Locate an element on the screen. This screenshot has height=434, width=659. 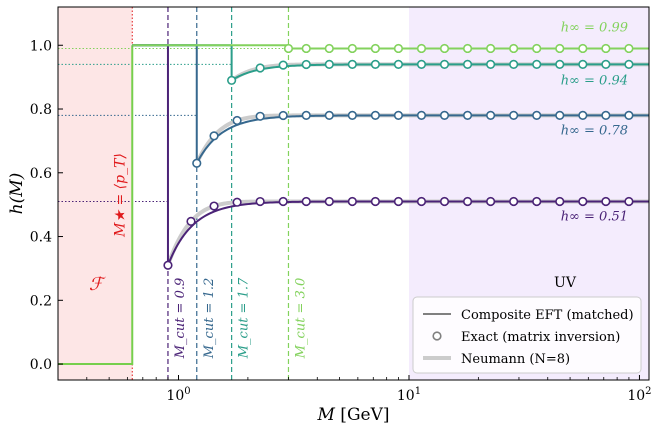
h-inf-label-1: h∞ = 0.78 is located at coordinates (594, 130).